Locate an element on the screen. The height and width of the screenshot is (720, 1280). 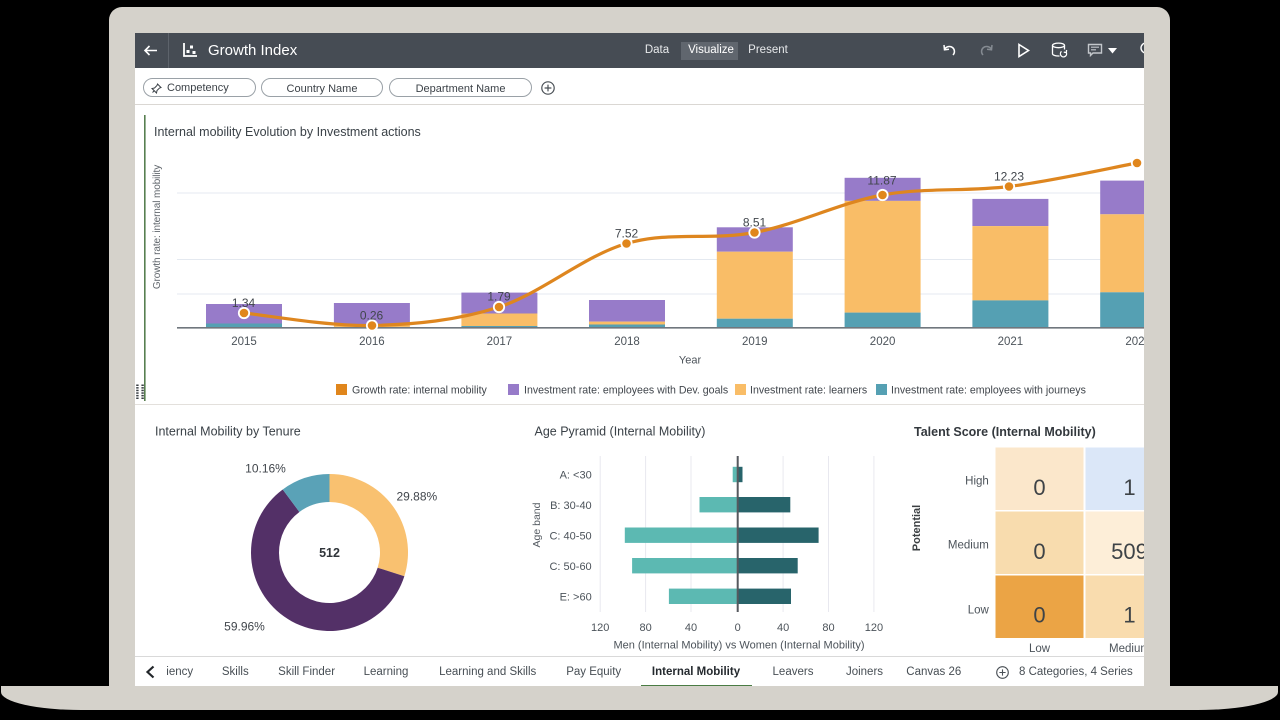
svg-text: 2017 is located at coordinates (500, 342).